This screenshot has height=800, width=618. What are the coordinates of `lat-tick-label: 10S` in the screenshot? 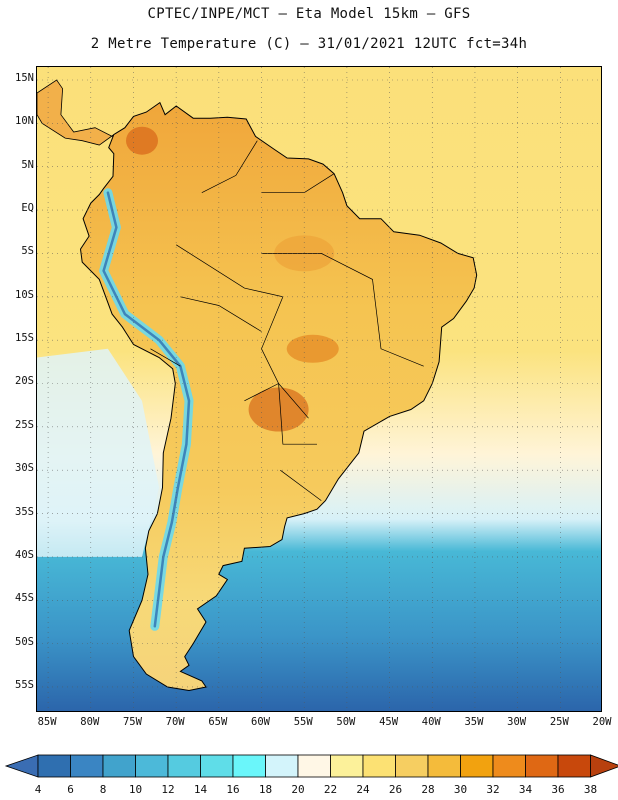 It's located at (24, 294).